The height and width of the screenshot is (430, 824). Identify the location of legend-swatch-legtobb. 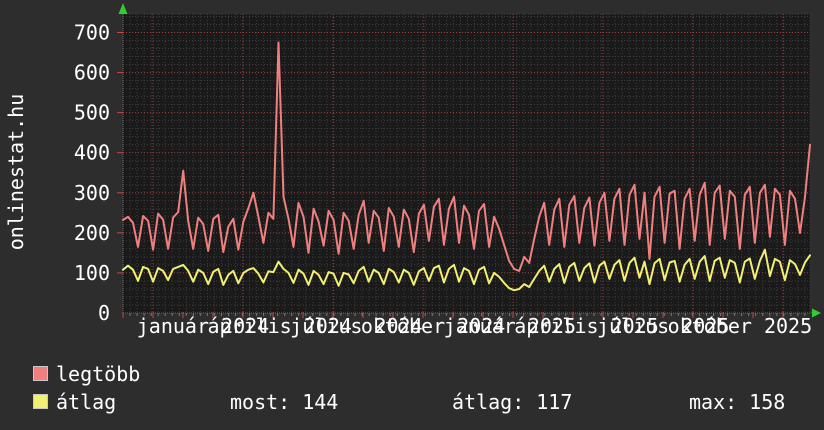
(40, 373).